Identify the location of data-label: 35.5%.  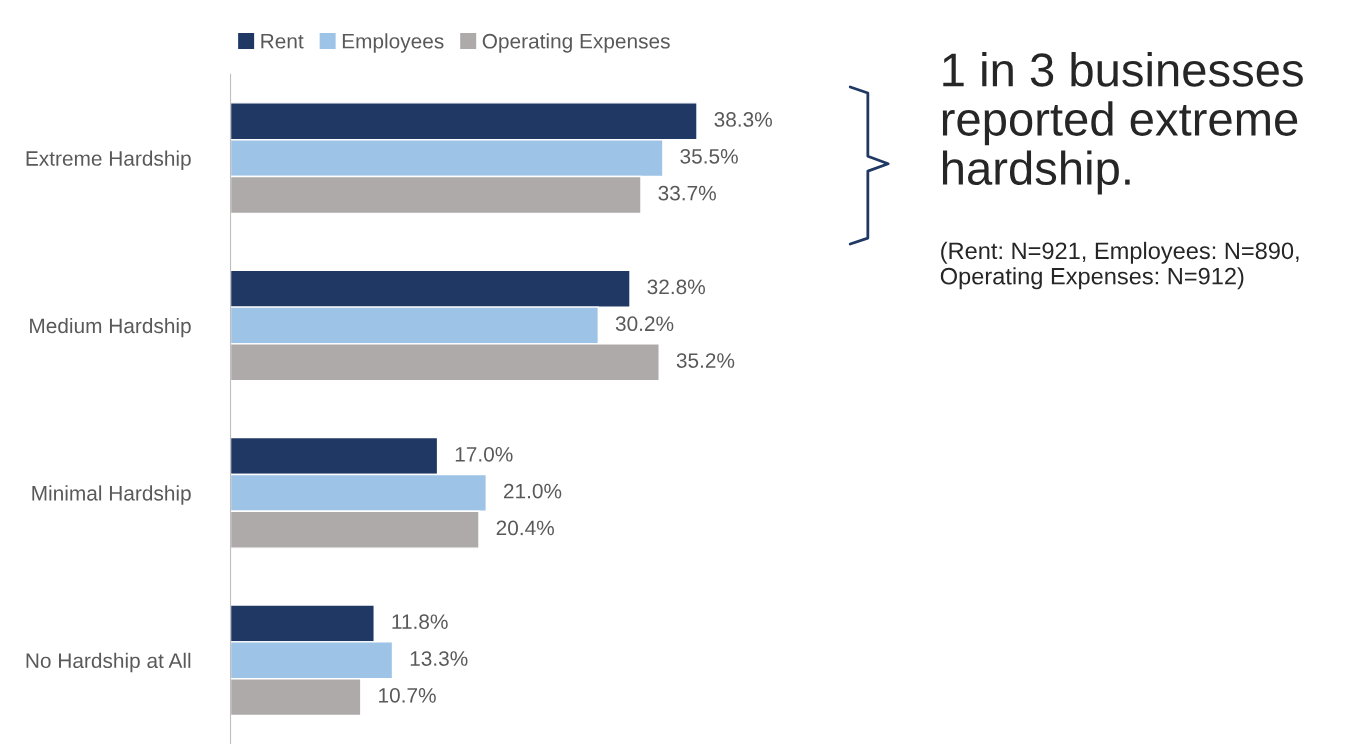
(709, 156).